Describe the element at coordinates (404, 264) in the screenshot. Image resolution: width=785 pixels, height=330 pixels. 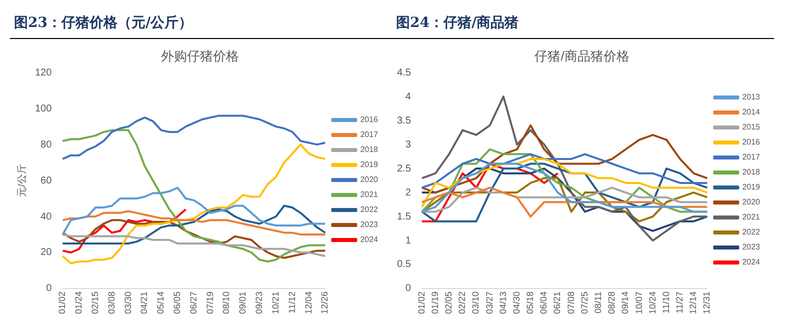
I see `y-tick-label: 0.5` at that location.